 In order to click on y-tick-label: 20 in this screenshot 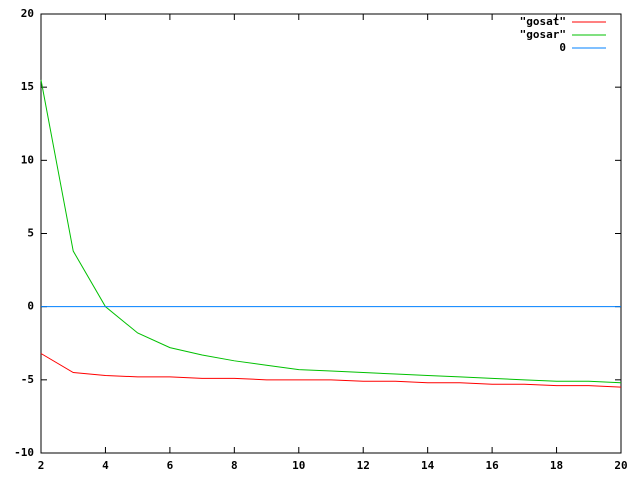, I will do `click(27, 13)`.